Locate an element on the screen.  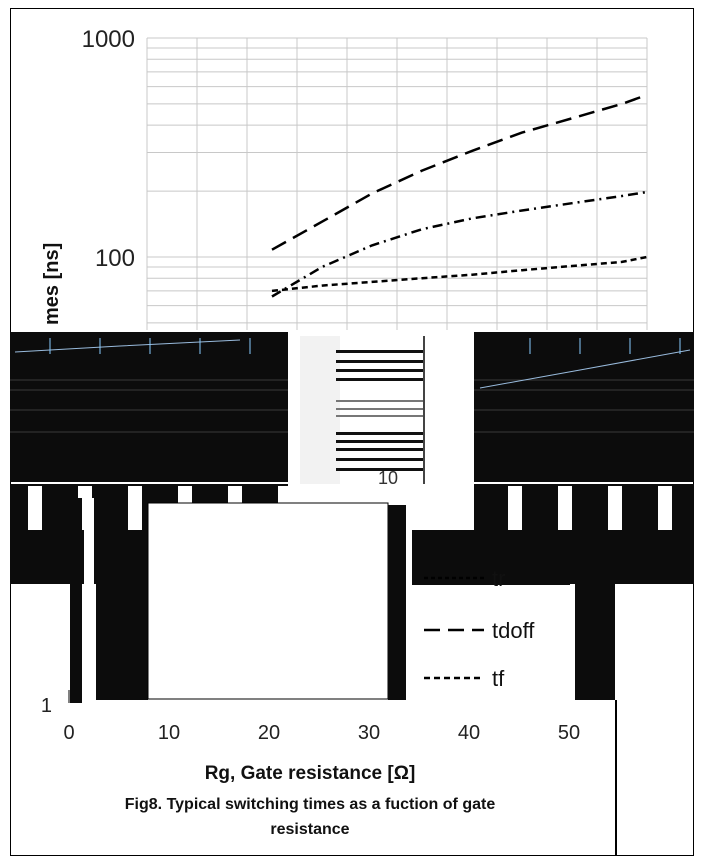
figure-caption-line2: resistance is located at coordinates (310, 829).